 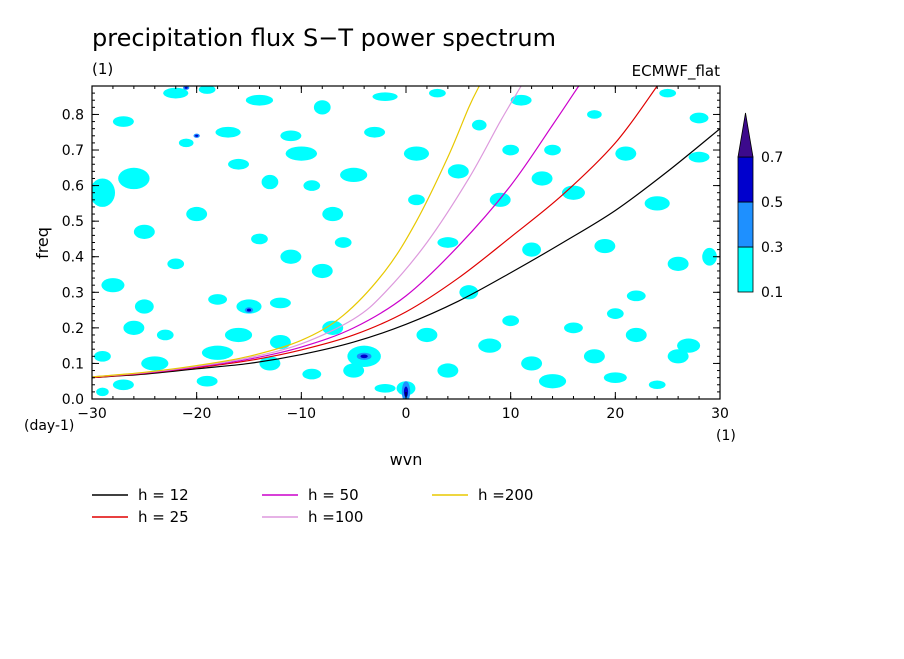 What do you see at coordinates (73, 222) in the screenshot?
I see `y-tick-label: 0.5` at bounding box center [73, 222].